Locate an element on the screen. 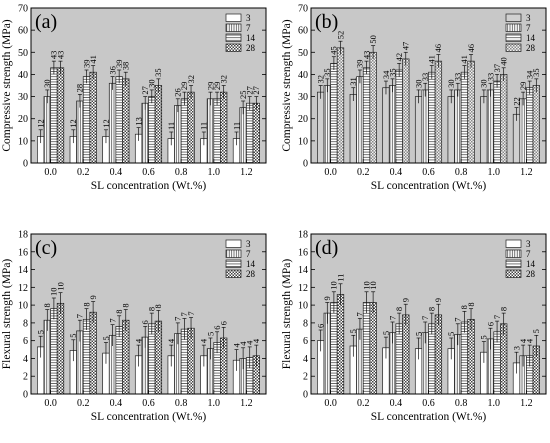 The height and width of the screenshot is (443, 550). y-tick-label: 40 is located at coordinates (303, 75).